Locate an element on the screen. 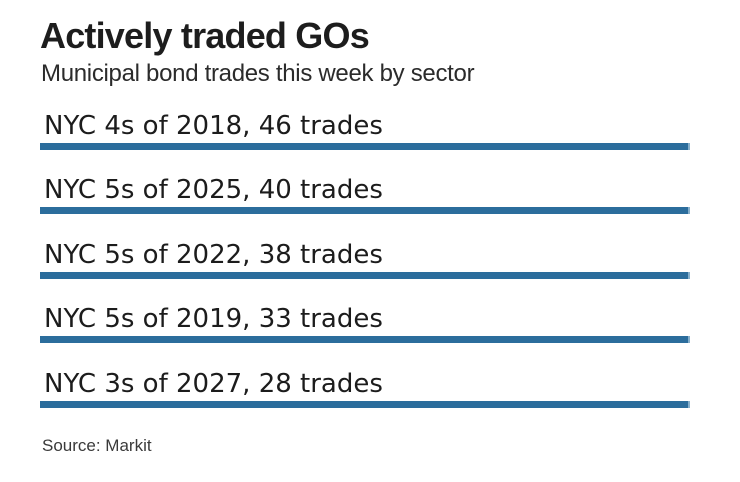 The width and height of the screenshot is (740, 482). bar-label: NYC 5s of 2022, 38 trades is located at coordinates (213, 255).